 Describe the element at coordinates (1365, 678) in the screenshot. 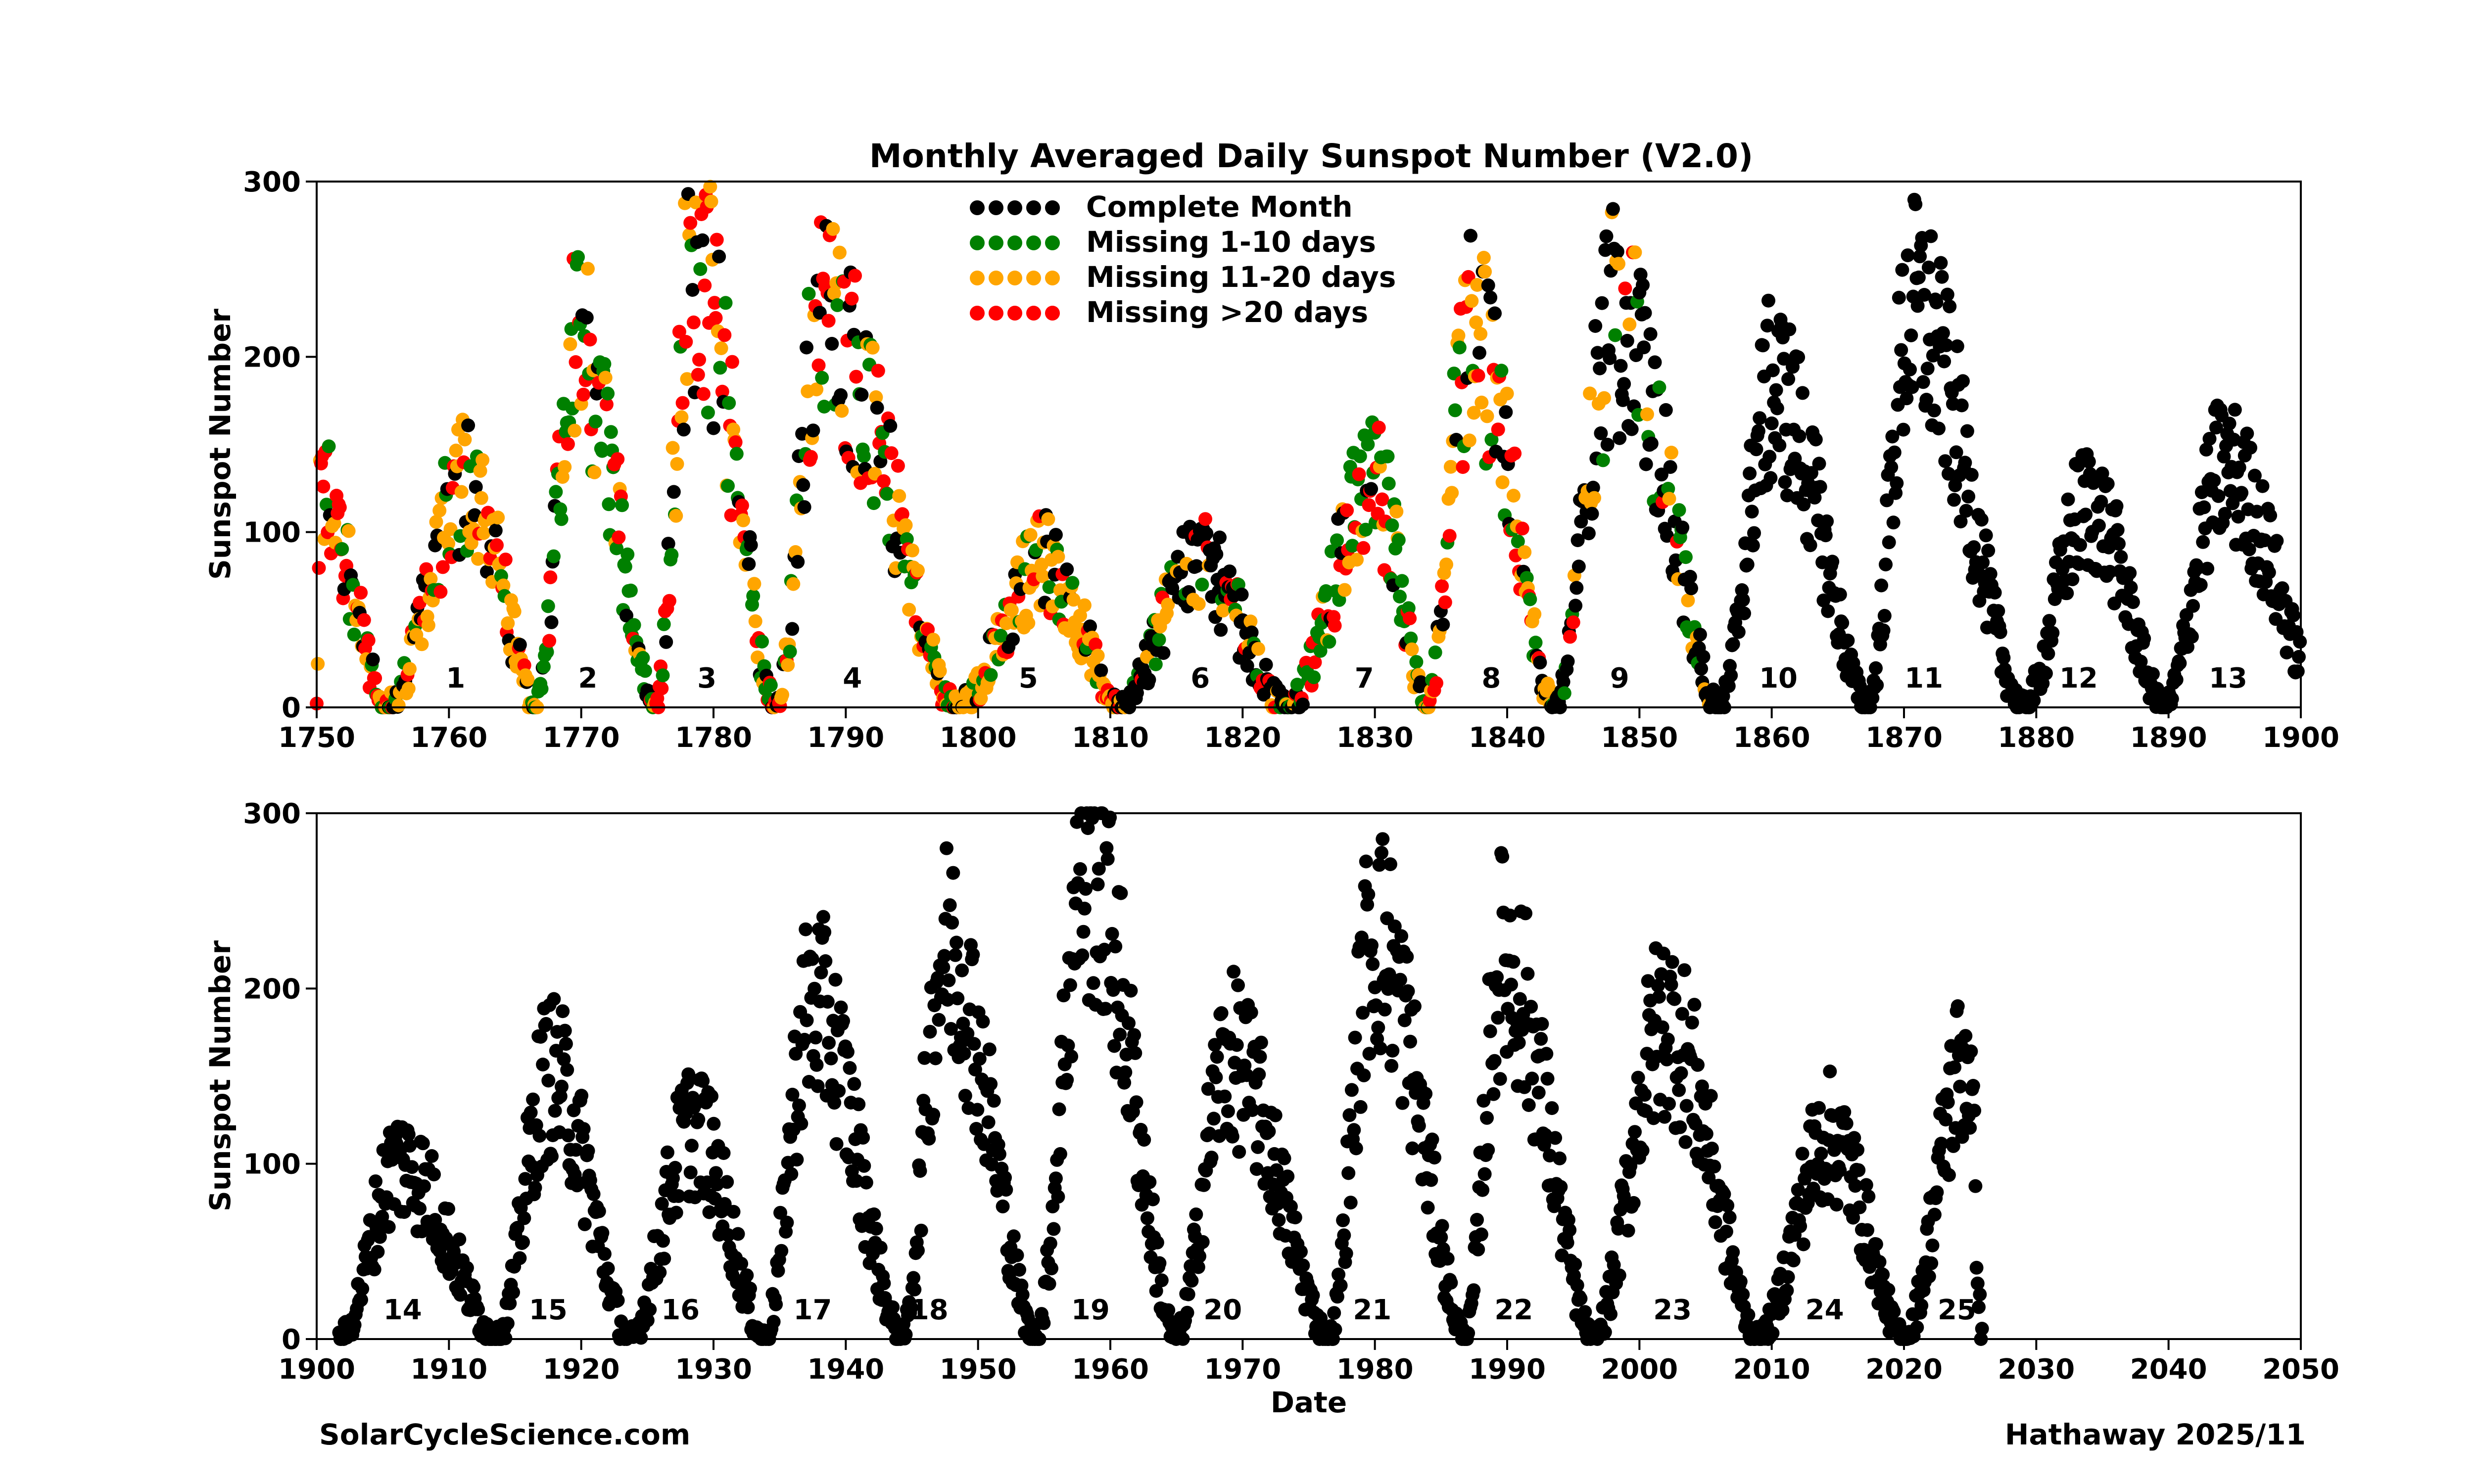

I see `cycle-label-7: 7` at that location.